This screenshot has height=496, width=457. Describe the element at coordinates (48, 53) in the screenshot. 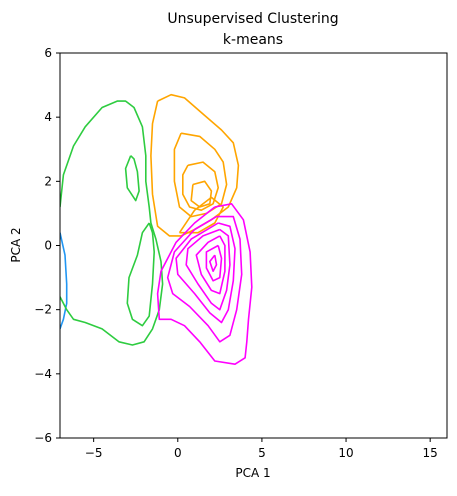

I see `y-tick-label: 6` at that location.